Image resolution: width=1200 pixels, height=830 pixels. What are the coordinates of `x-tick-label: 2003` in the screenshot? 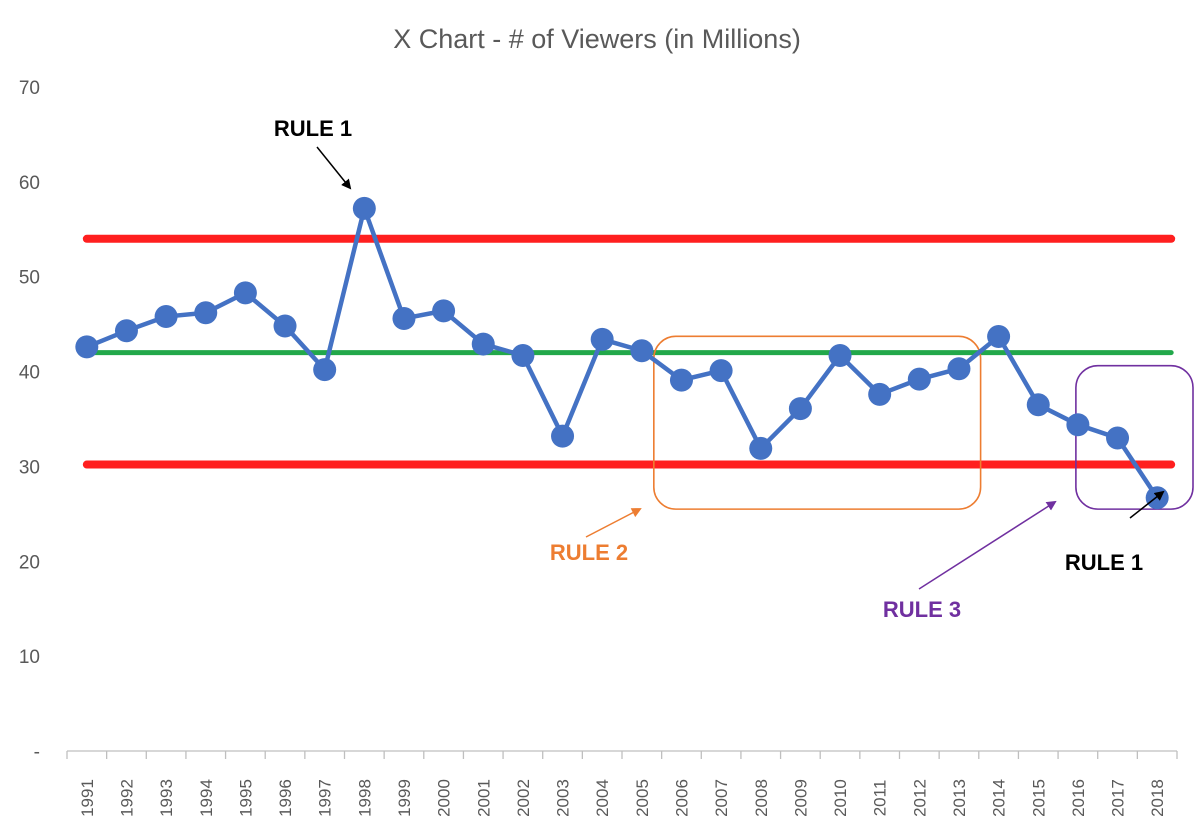 It's located at (563, 798).